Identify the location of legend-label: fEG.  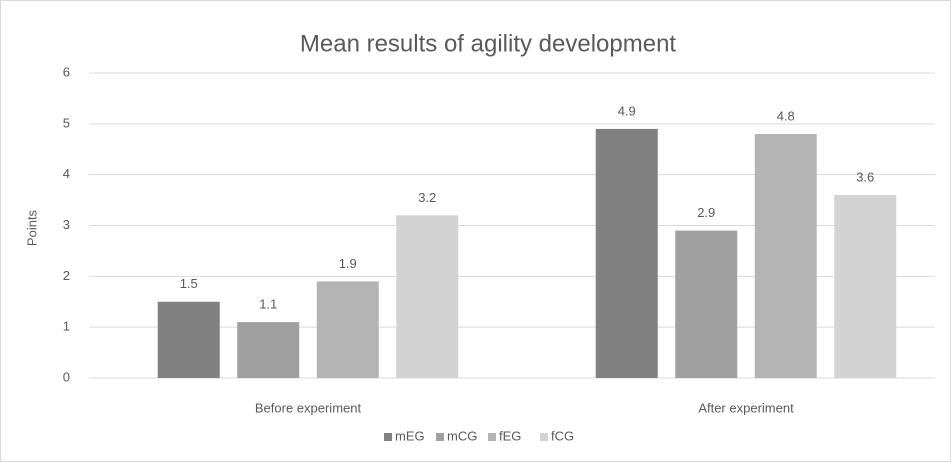
(510, 435).